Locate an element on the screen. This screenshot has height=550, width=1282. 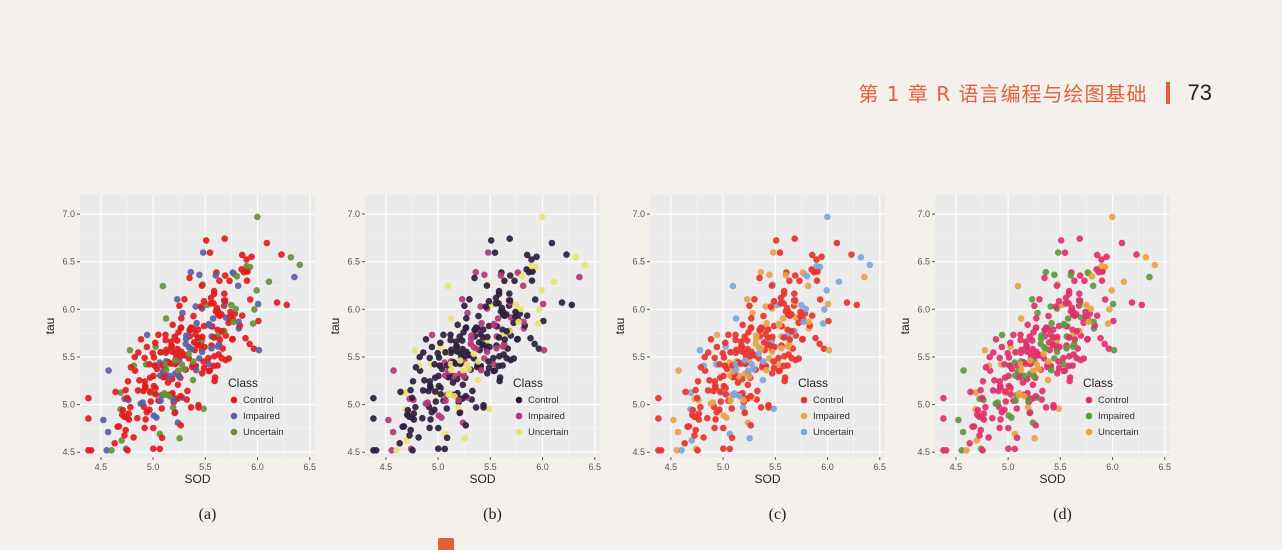
y-tick-label: 7.0 is located at coordinates (68, 214).